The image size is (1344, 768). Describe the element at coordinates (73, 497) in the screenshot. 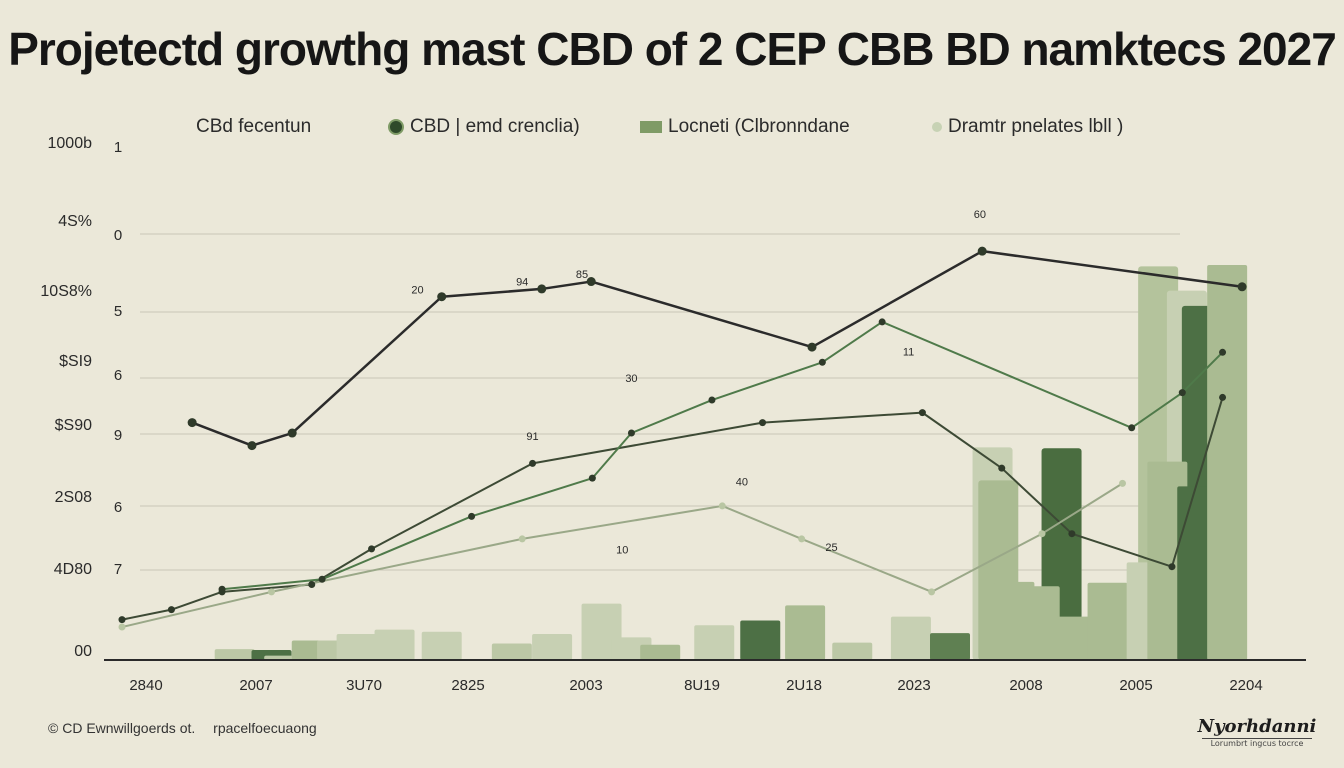

I see `y-tick-label: 2S08` at that location.